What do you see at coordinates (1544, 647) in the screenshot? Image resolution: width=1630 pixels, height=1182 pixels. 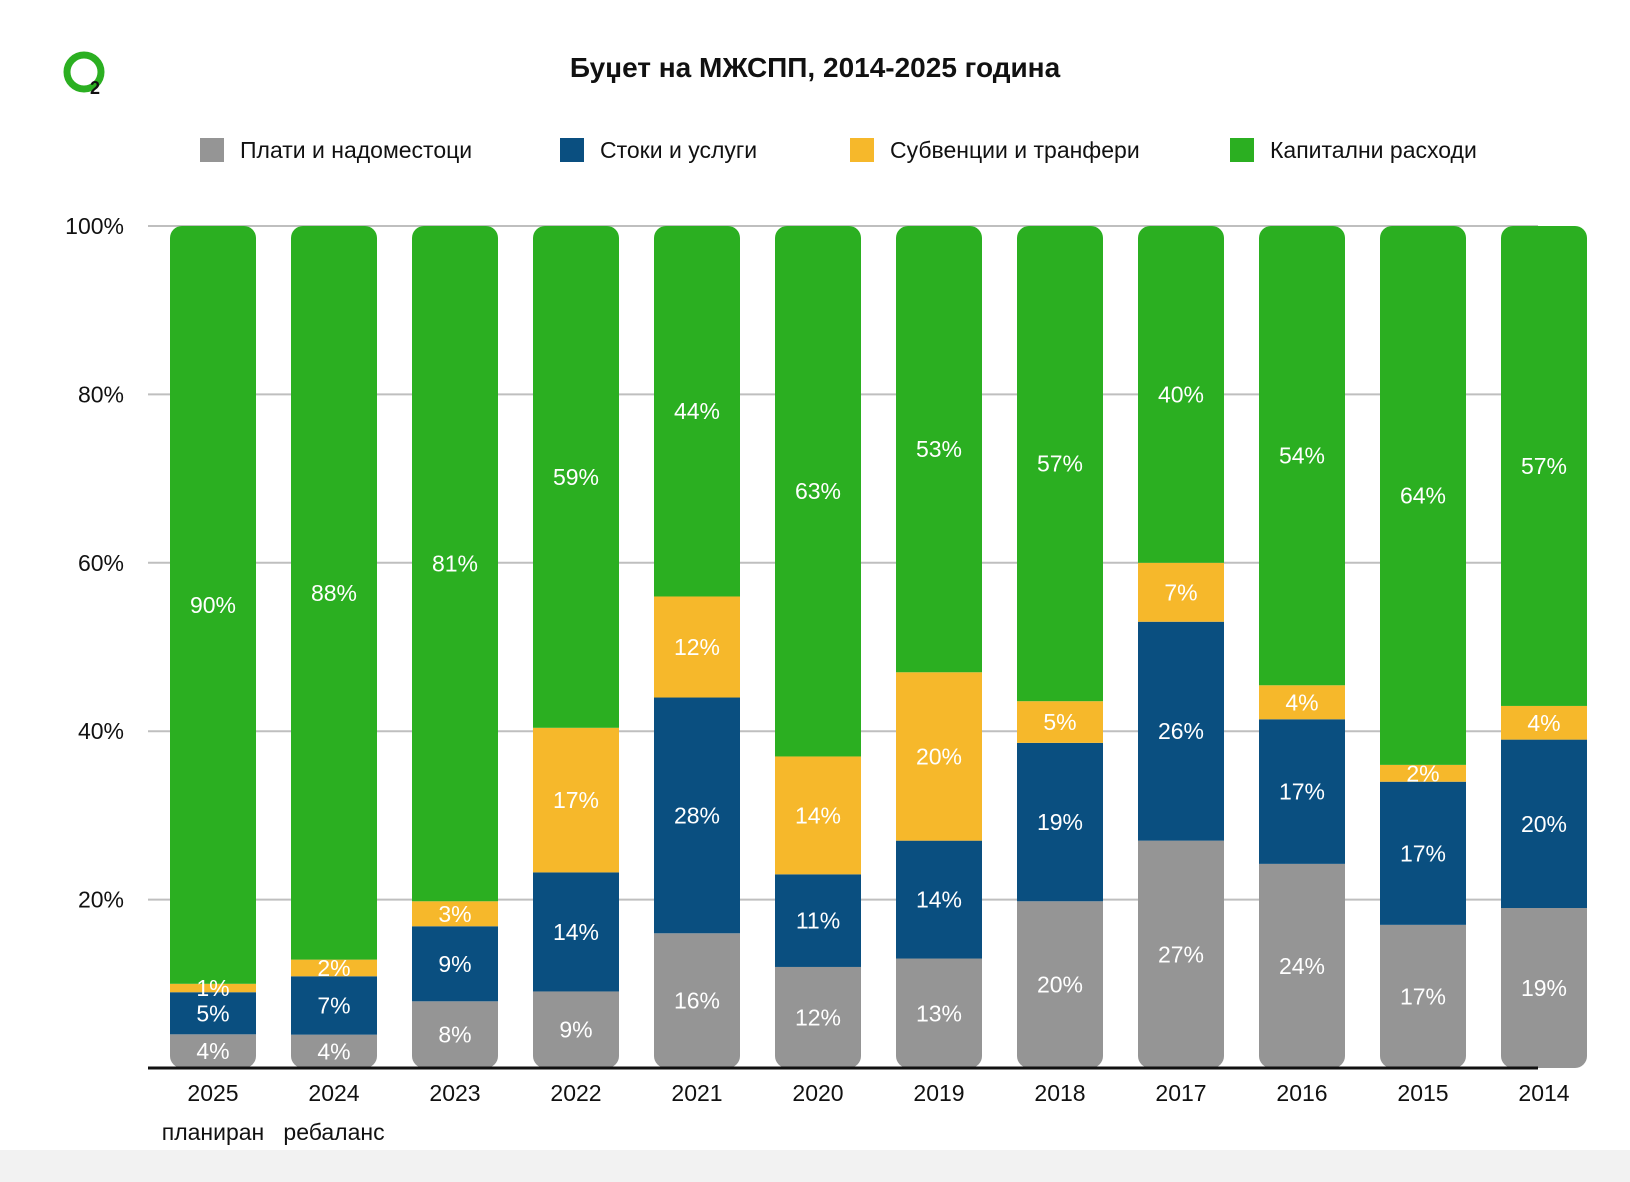 I see `bar-2014` at bounding box center [1544, 647].